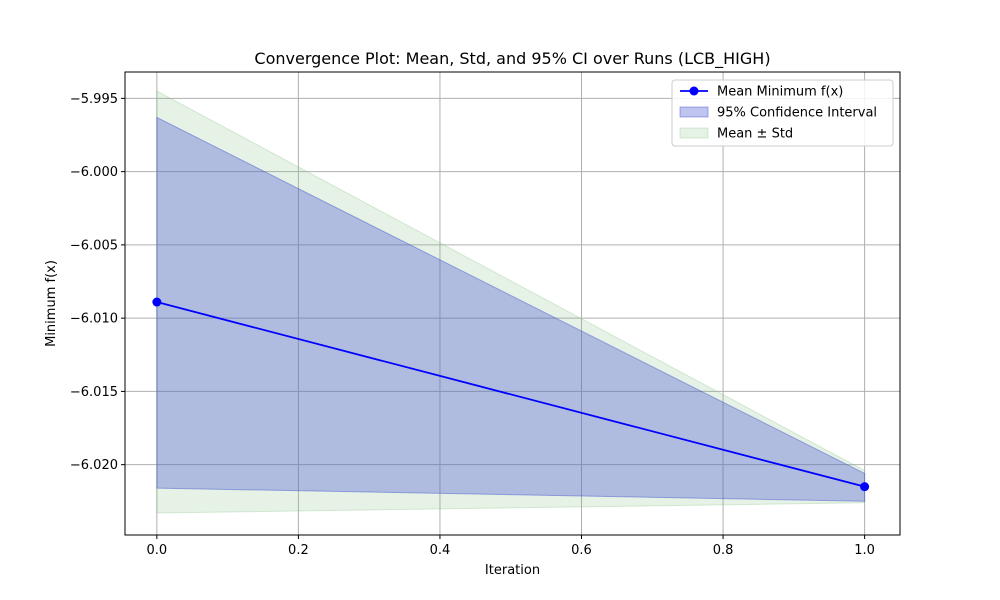 The height and width of the screenshot is (600, 1000). I want to click on x-tick-label: 0.8, so click(723, 550).